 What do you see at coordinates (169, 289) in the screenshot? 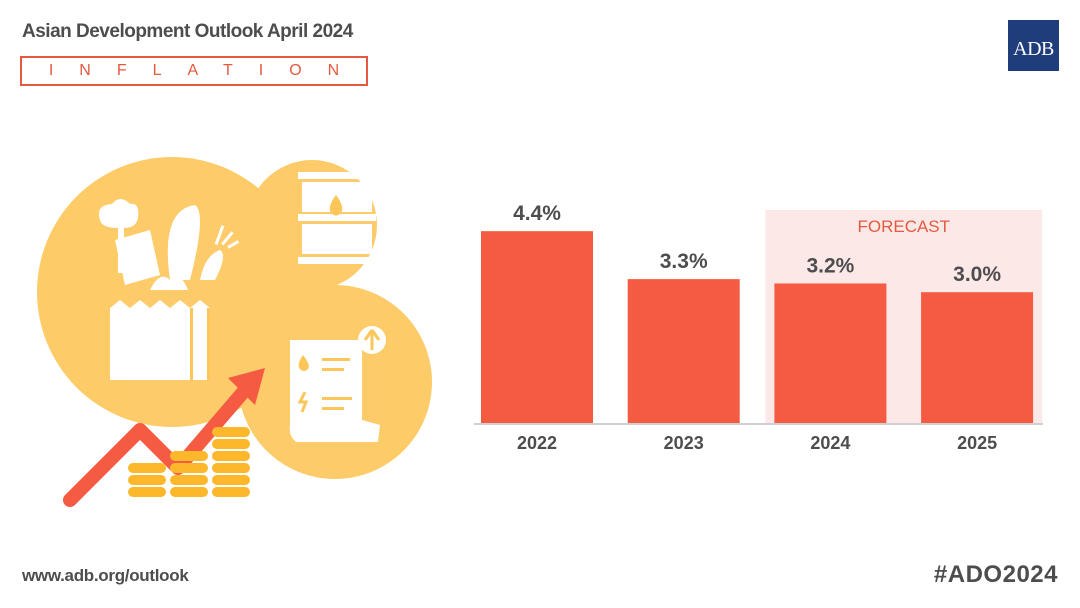
I see `grocery-bag-icon` at bounding box center [169, 289].